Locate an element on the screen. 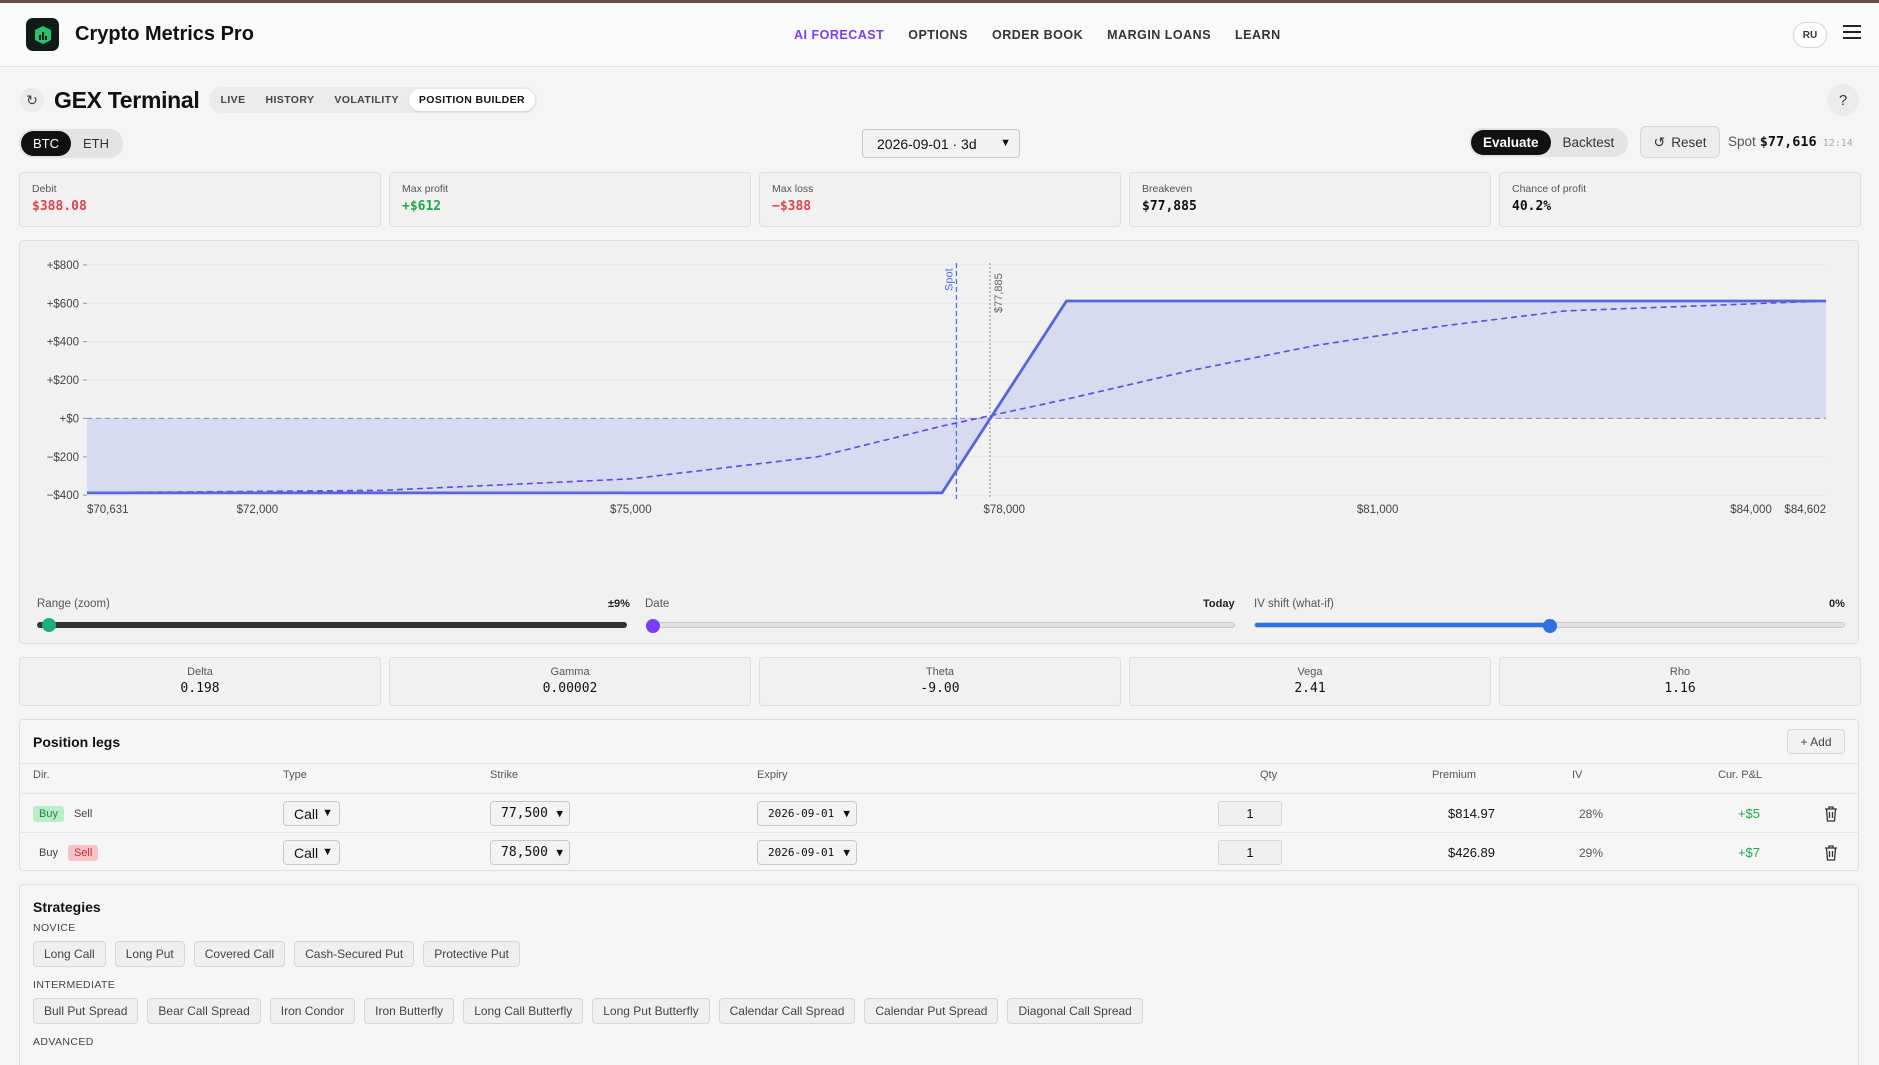 The height and width of the screenshot is (1065, 1879). leg-pnl: +$7 is located at coordinates (1748, 852).